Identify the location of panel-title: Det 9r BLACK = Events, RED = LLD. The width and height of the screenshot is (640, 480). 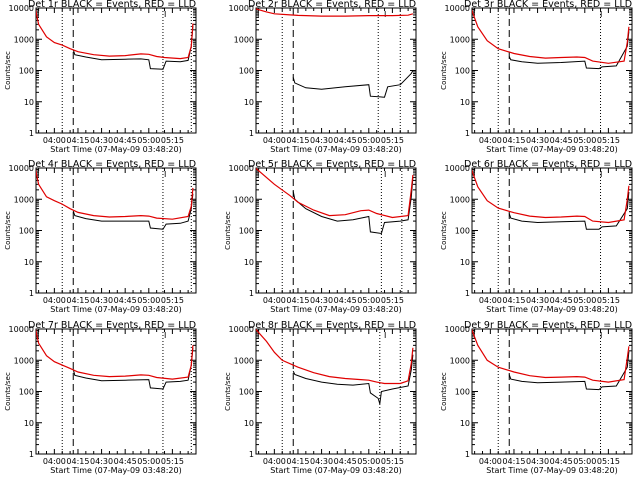
(548, 325).